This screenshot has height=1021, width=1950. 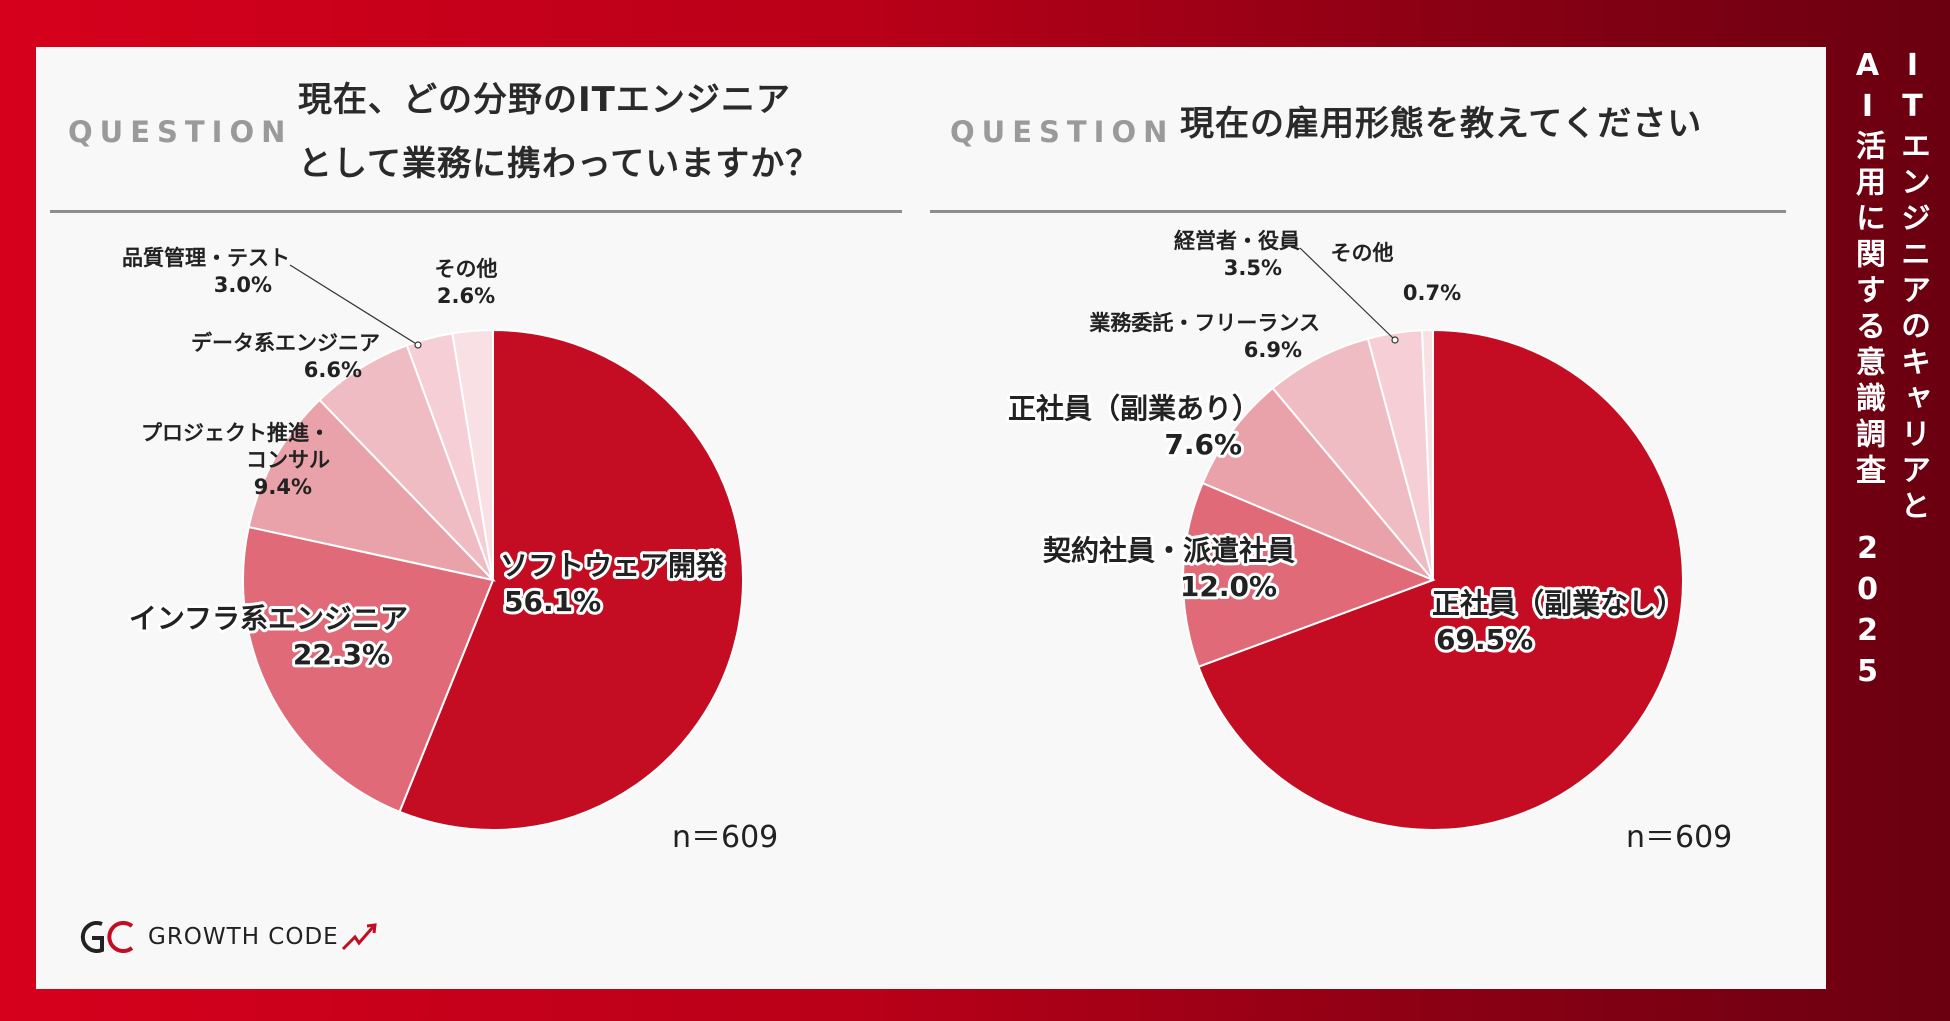 I want to click on right-slice-value-4: 3.5%, so click(x=1253, y=268).